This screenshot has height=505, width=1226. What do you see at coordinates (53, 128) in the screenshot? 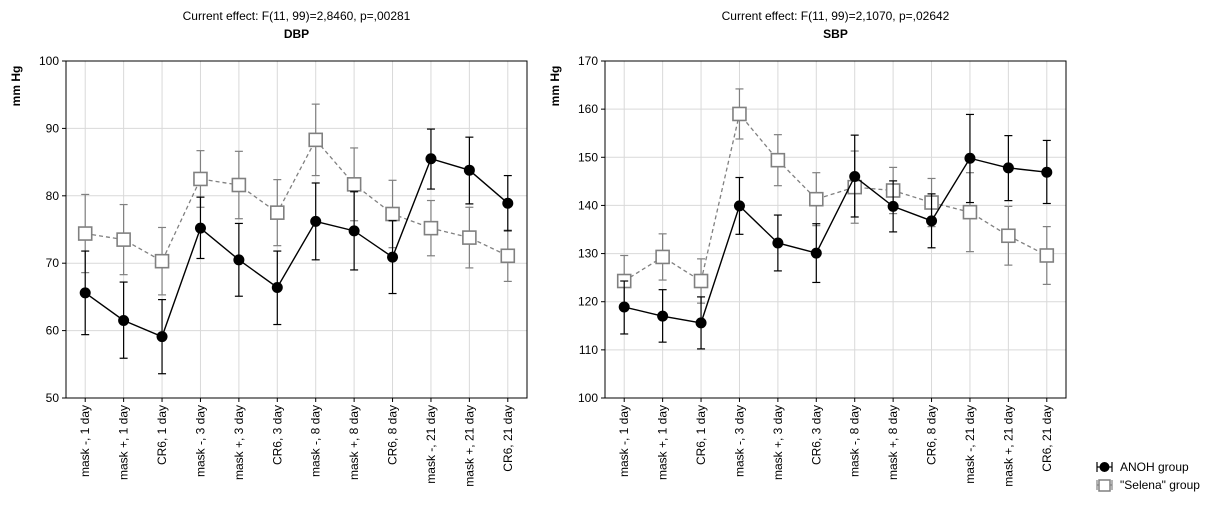
I see `dbp-ytick-label: 90` at bounding box center [53, 128].